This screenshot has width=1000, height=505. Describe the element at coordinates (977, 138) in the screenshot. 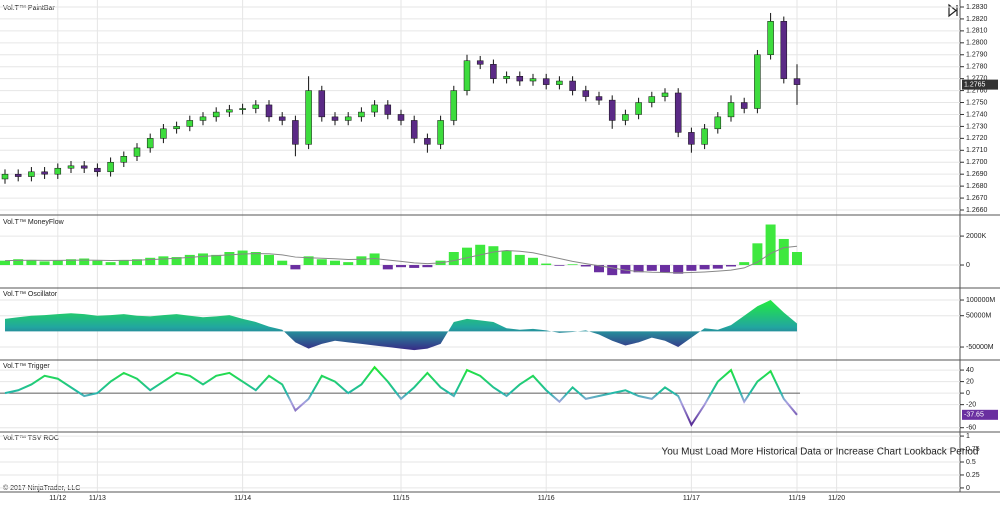

I see `y-tick-label: 1.2720` at that location.